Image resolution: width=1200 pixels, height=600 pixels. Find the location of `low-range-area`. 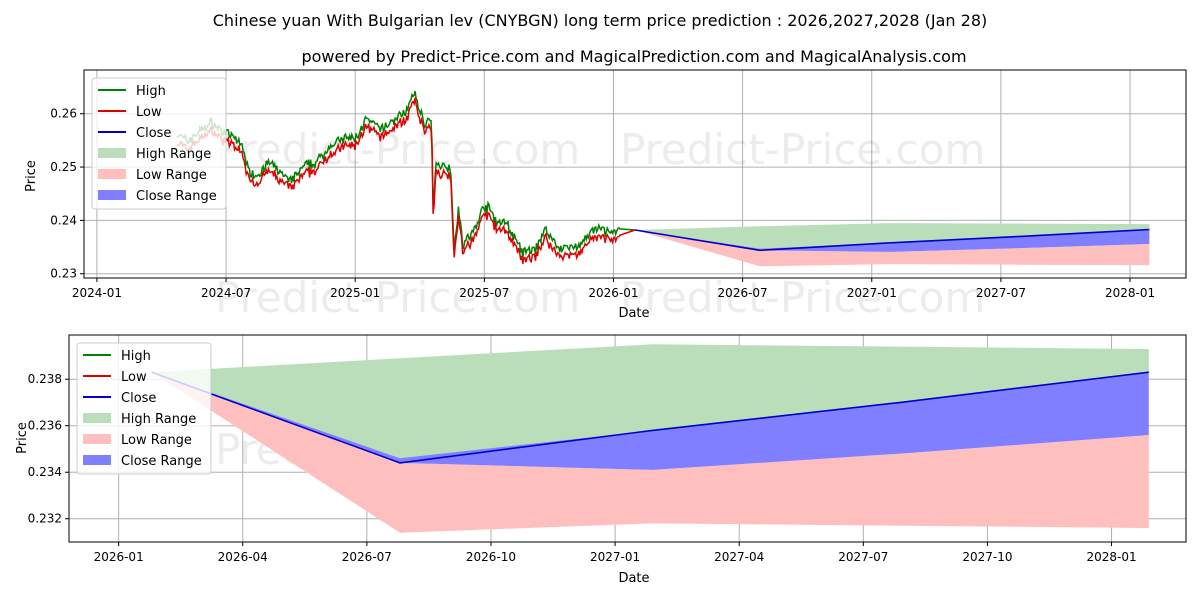

low-range-area is located at coordinates (892, 248).